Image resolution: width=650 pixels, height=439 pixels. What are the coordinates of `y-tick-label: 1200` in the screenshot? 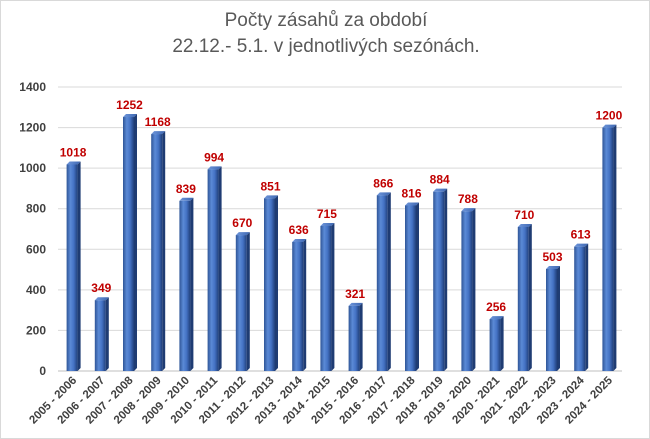 It's located at (32, 128).